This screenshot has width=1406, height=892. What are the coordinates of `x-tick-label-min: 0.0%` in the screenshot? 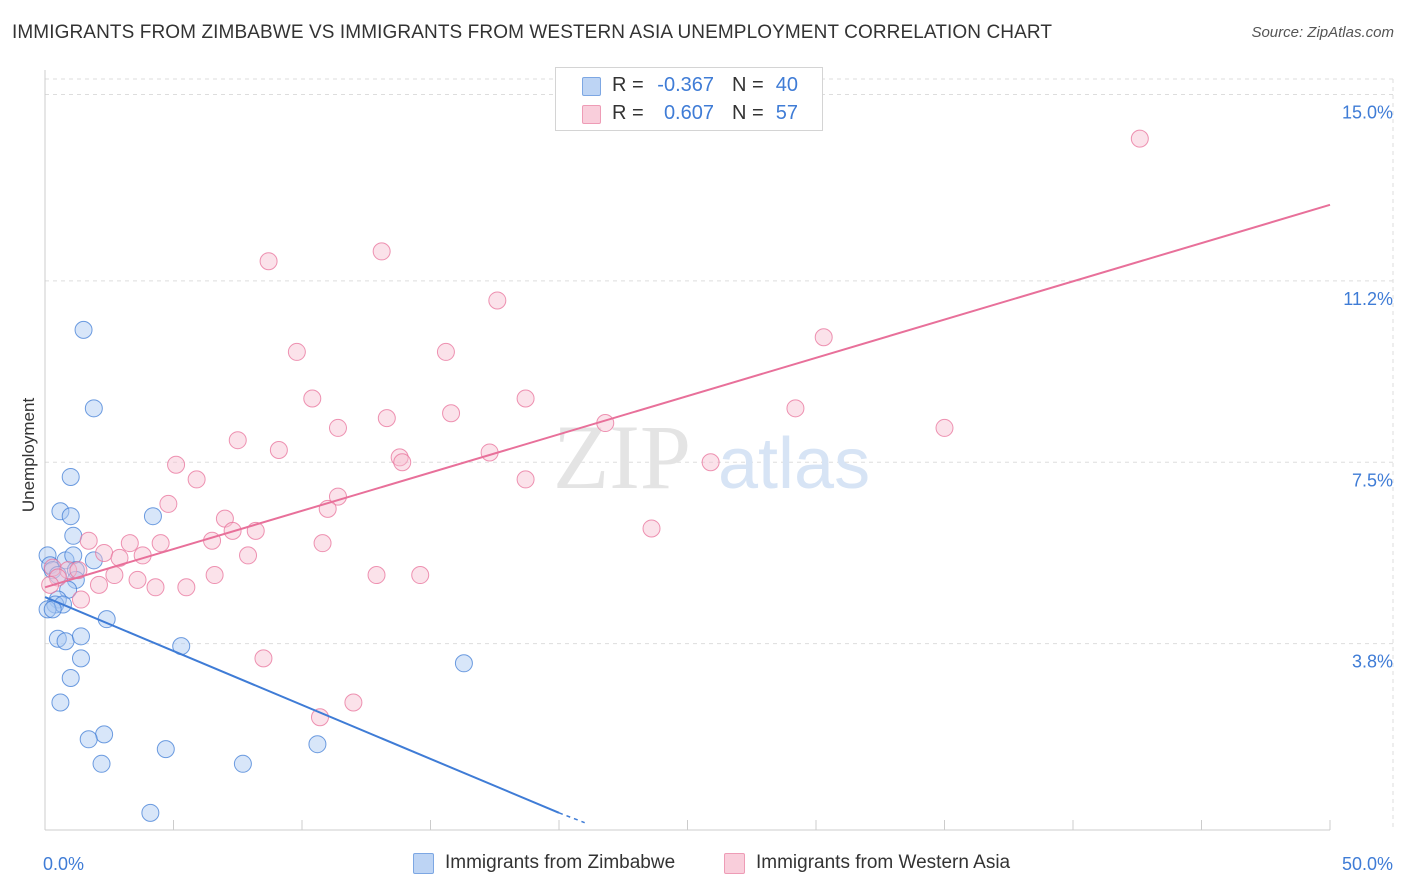 It's located at (63, 864).